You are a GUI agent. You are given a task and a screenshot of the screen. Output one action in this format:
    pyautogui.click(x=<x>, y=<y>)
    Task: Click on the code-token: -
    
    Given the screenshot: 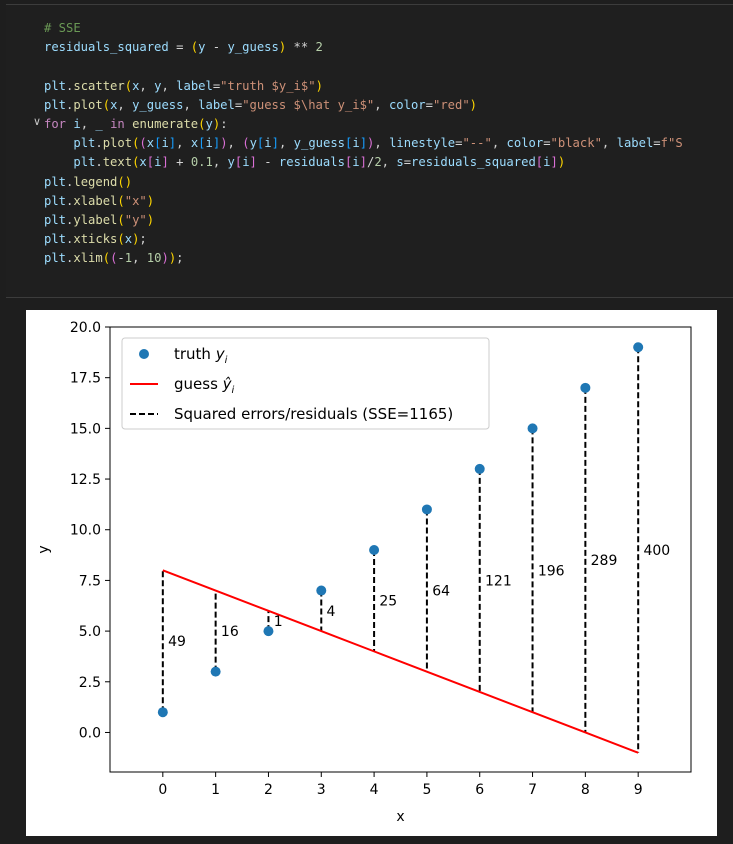 What is the action you would take?
    pyautogui.click(x=121, y=258)
    